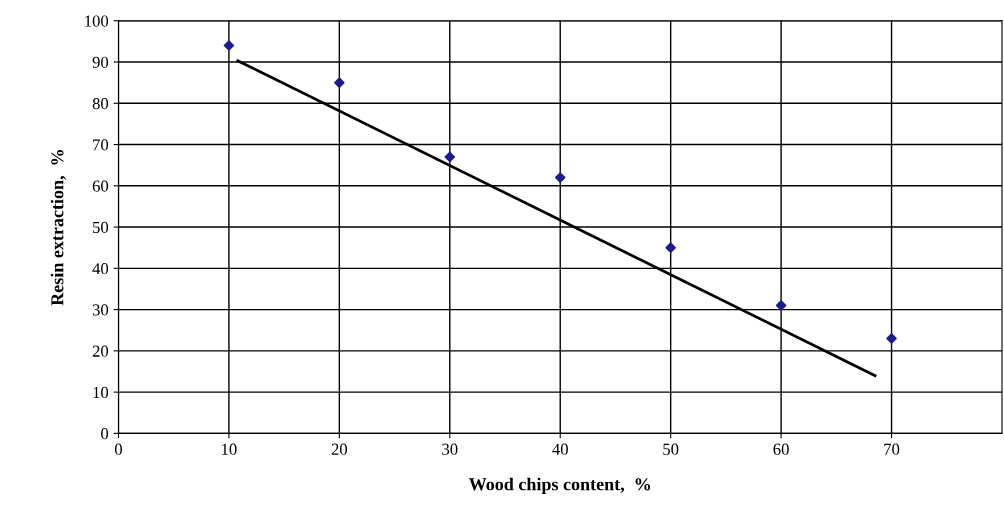  I want to click on y-axis-title: Resin extraction, %, so click(58, 228).